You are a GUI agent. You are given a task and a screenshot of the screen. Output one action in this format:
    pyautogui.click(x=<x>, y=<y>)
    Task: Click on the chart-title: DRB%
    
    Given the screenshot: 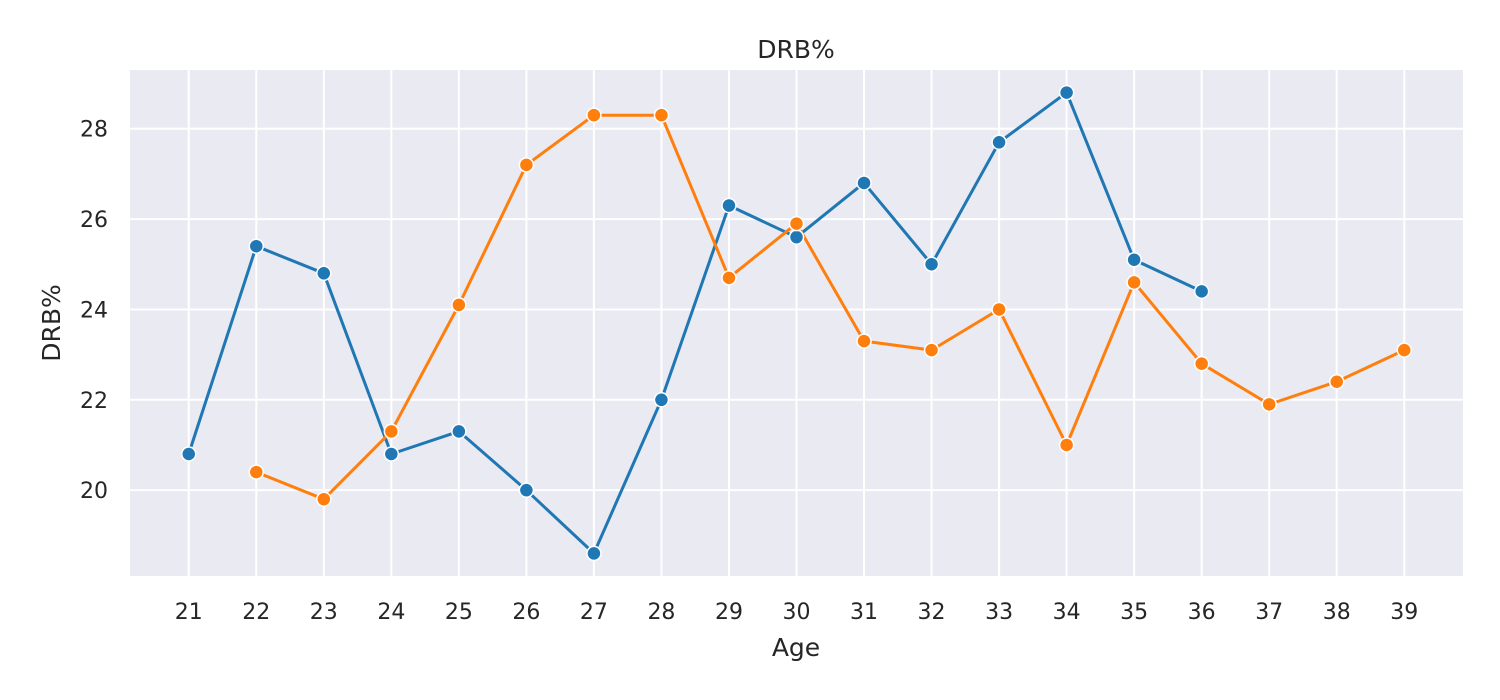 What is the action you would take?
    pyautogui.click(x=796, y=49)
    